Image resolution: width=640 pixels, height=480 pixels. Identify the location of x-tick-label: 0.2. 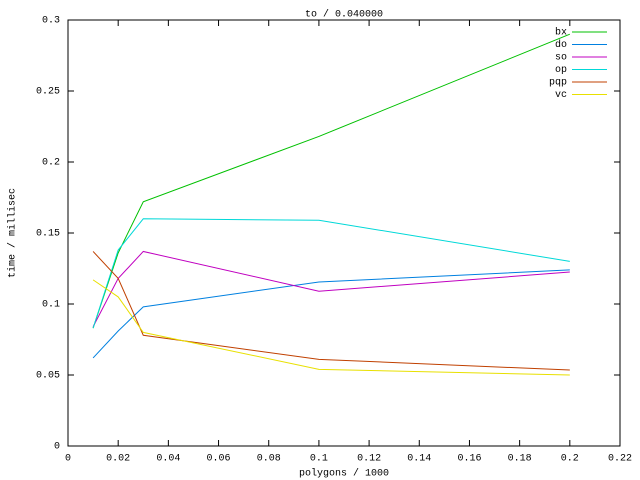
(570, 459).